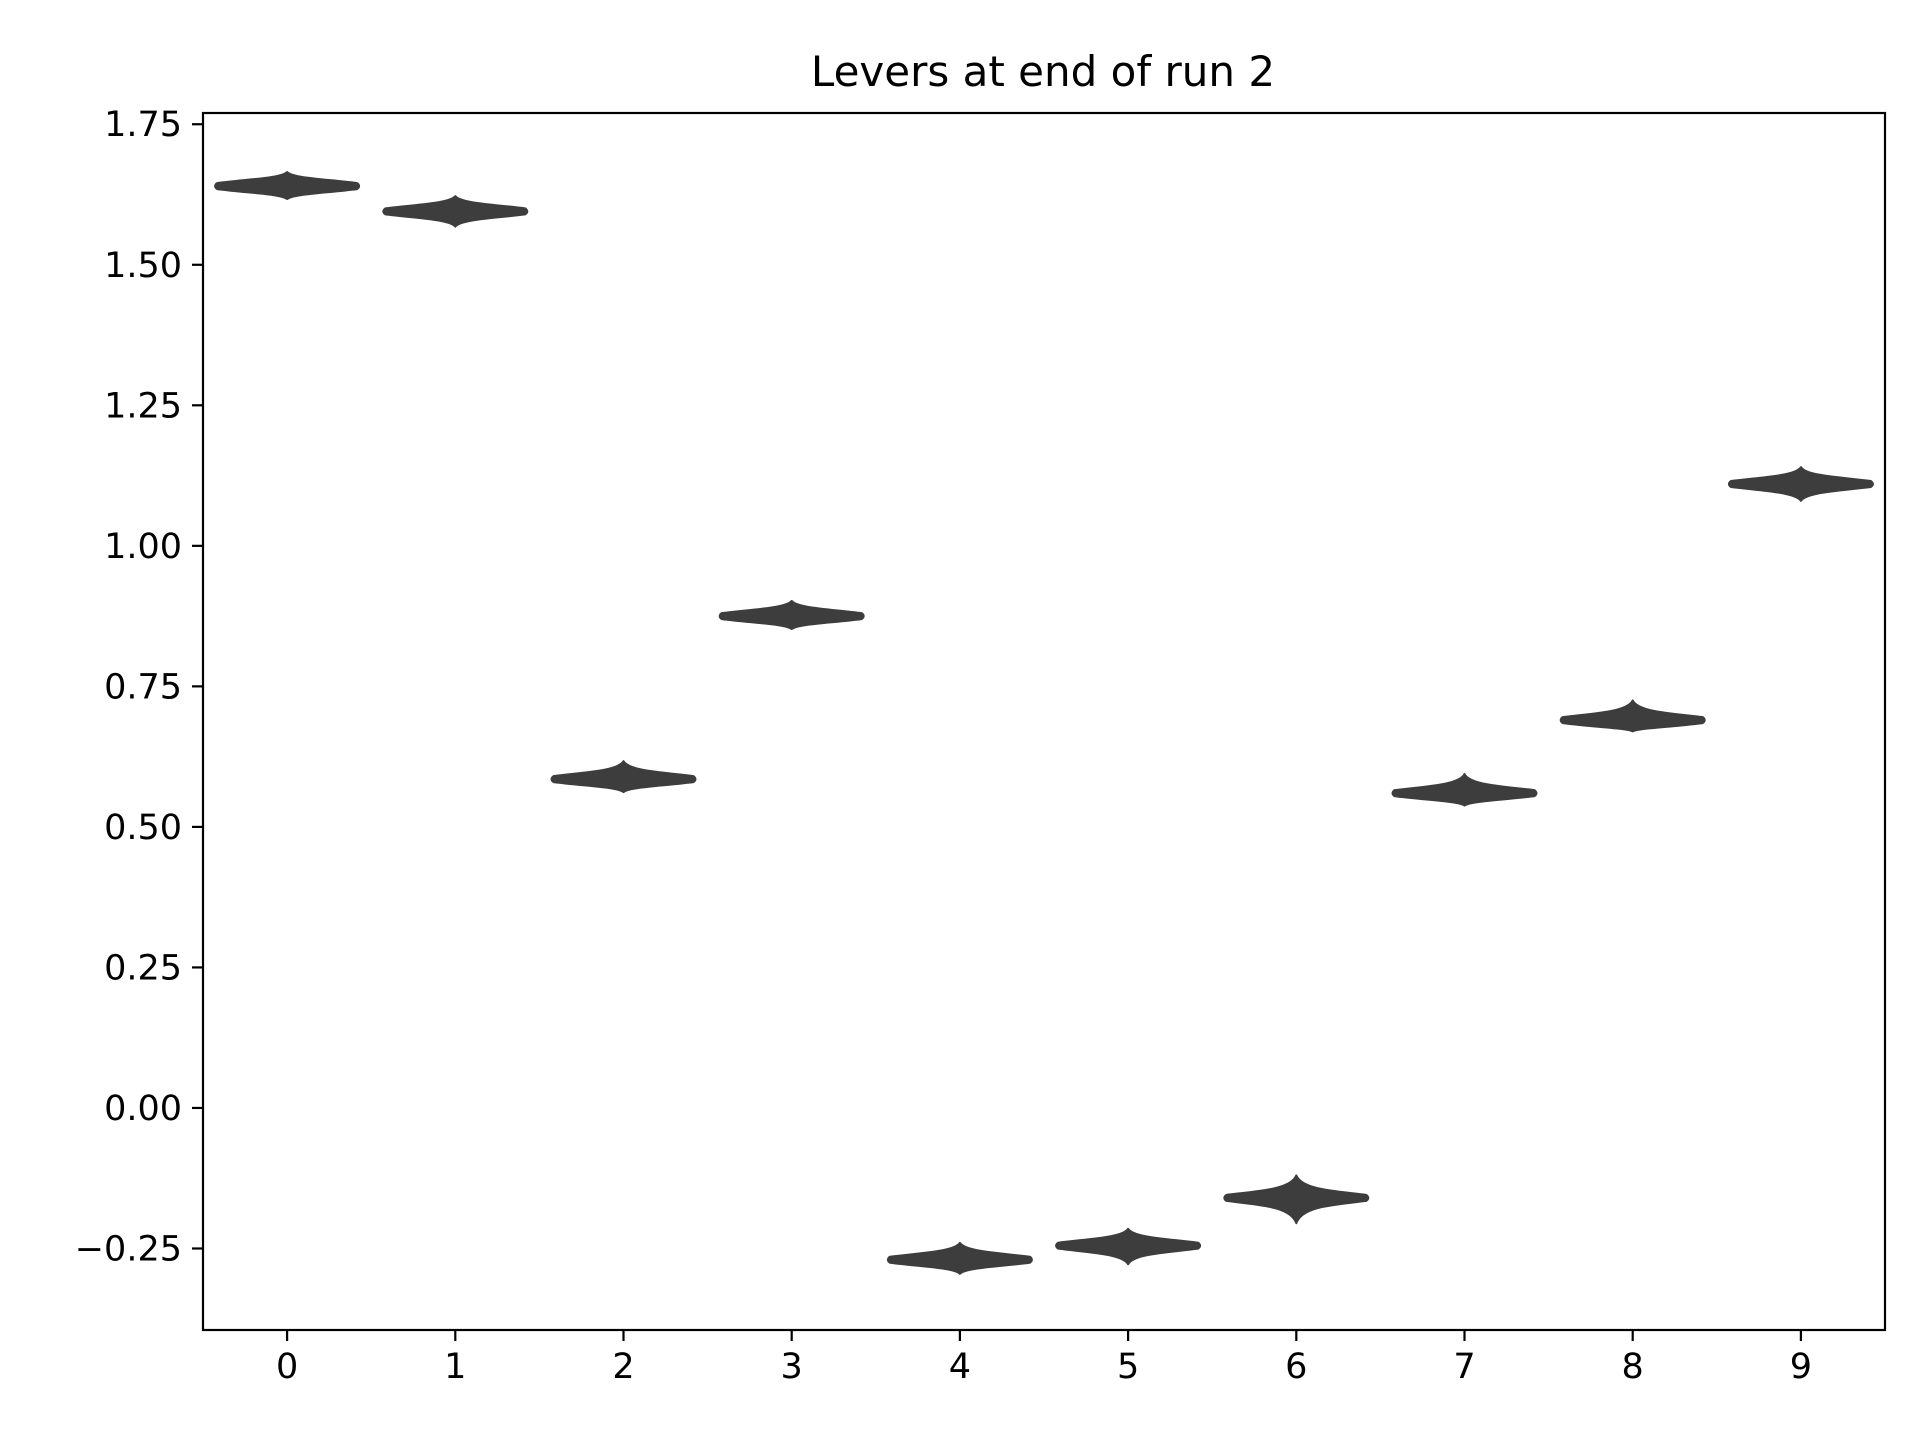  I want to click on x-tick-label: 0, so click(287, 1367).